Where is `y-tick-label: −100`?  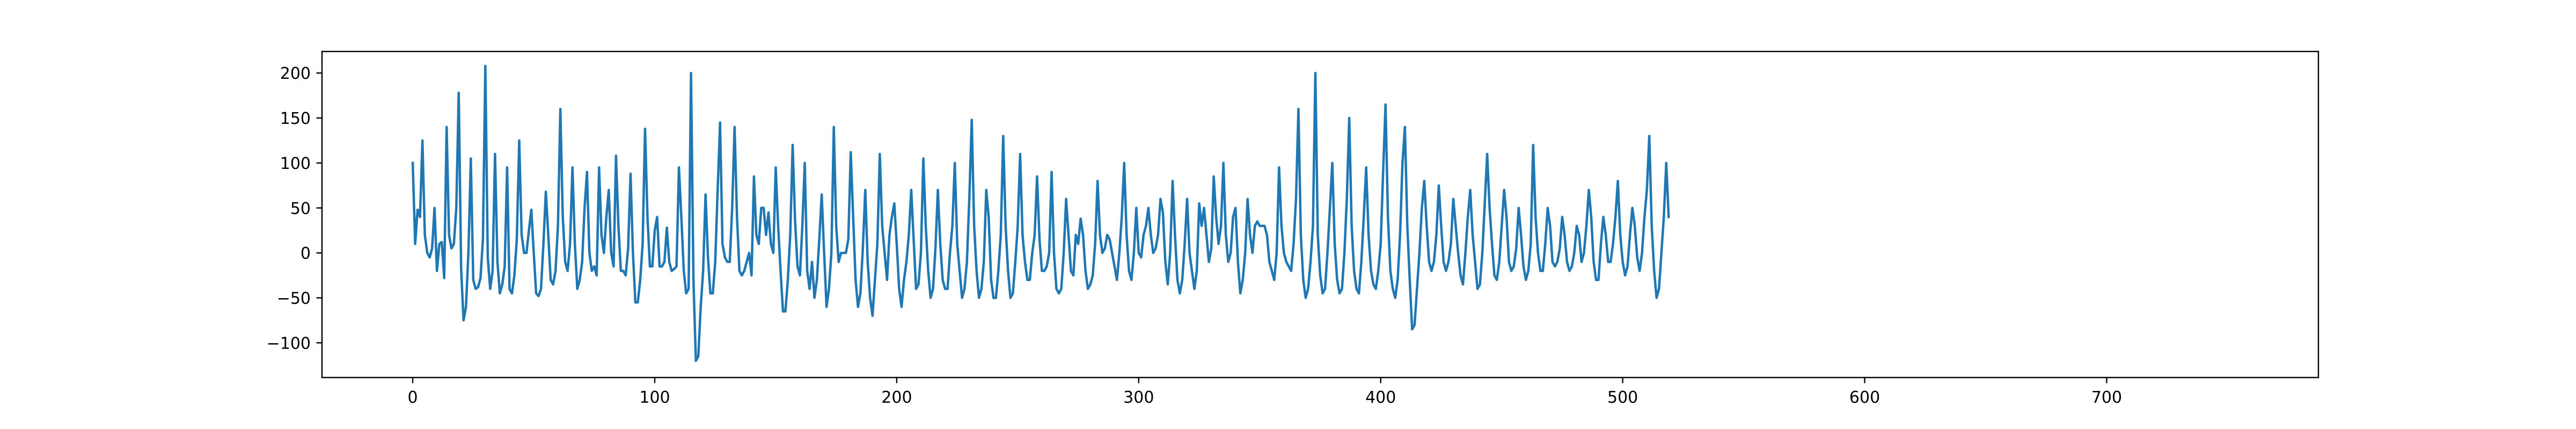
y-tick-label: −100 is located at coordinates (289, 343).